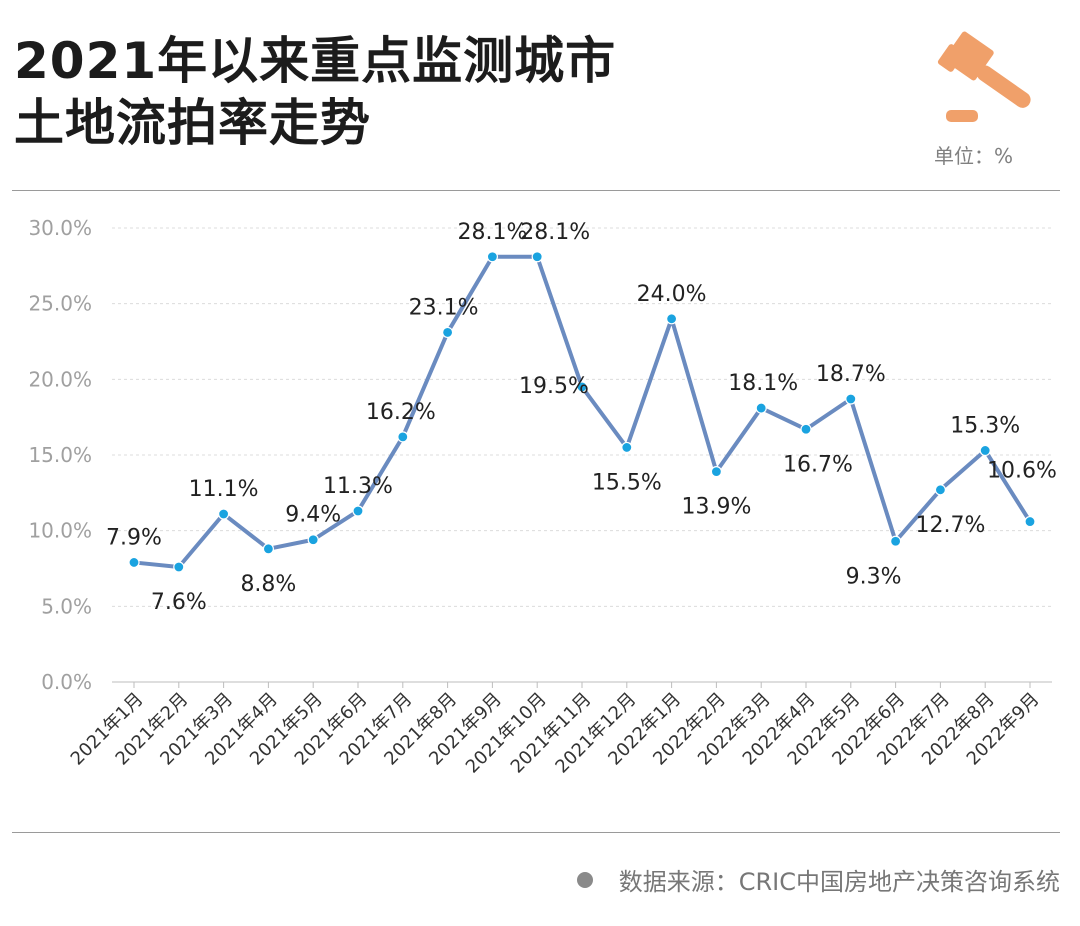 Image resolution: width=1080 pixels, height=926 pixels. What do you see at coordinates (60, 379) in the screenshot?
I see `y-tick-label: 20.0%` at bounding box center [60, 379].